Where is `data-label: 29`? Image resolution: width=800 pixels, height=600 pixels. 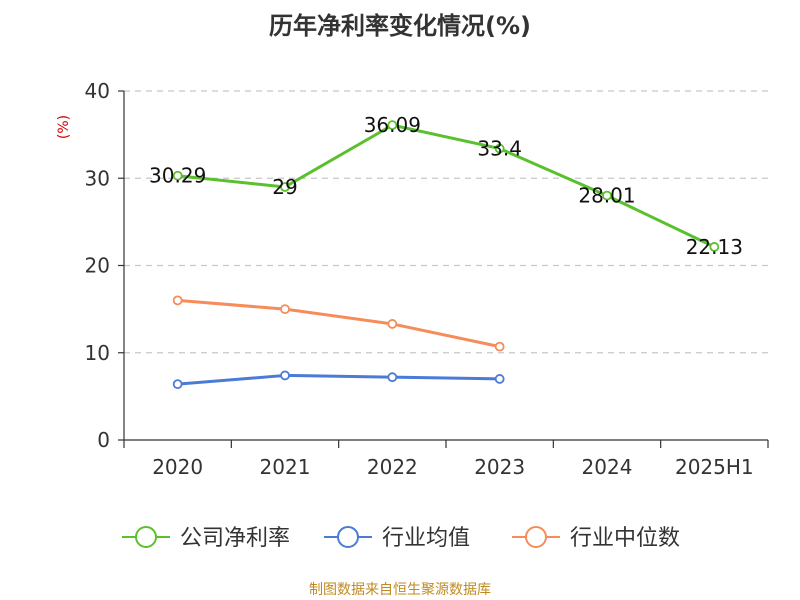
data-label: 29 is located at coordinates (284, 187).